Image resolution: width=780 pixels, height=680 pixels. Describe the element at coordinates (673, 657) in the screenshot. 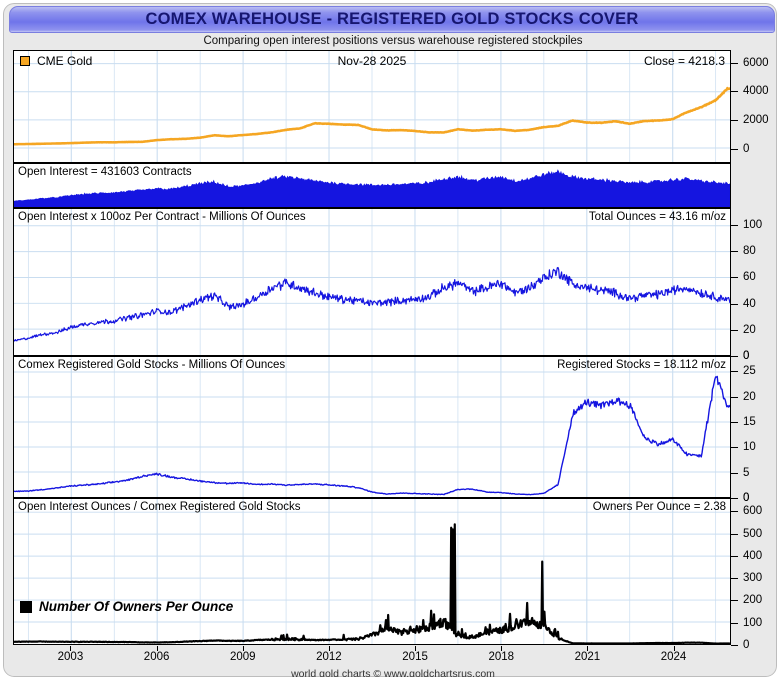

I see `x-tick-label: 2024` at that location.